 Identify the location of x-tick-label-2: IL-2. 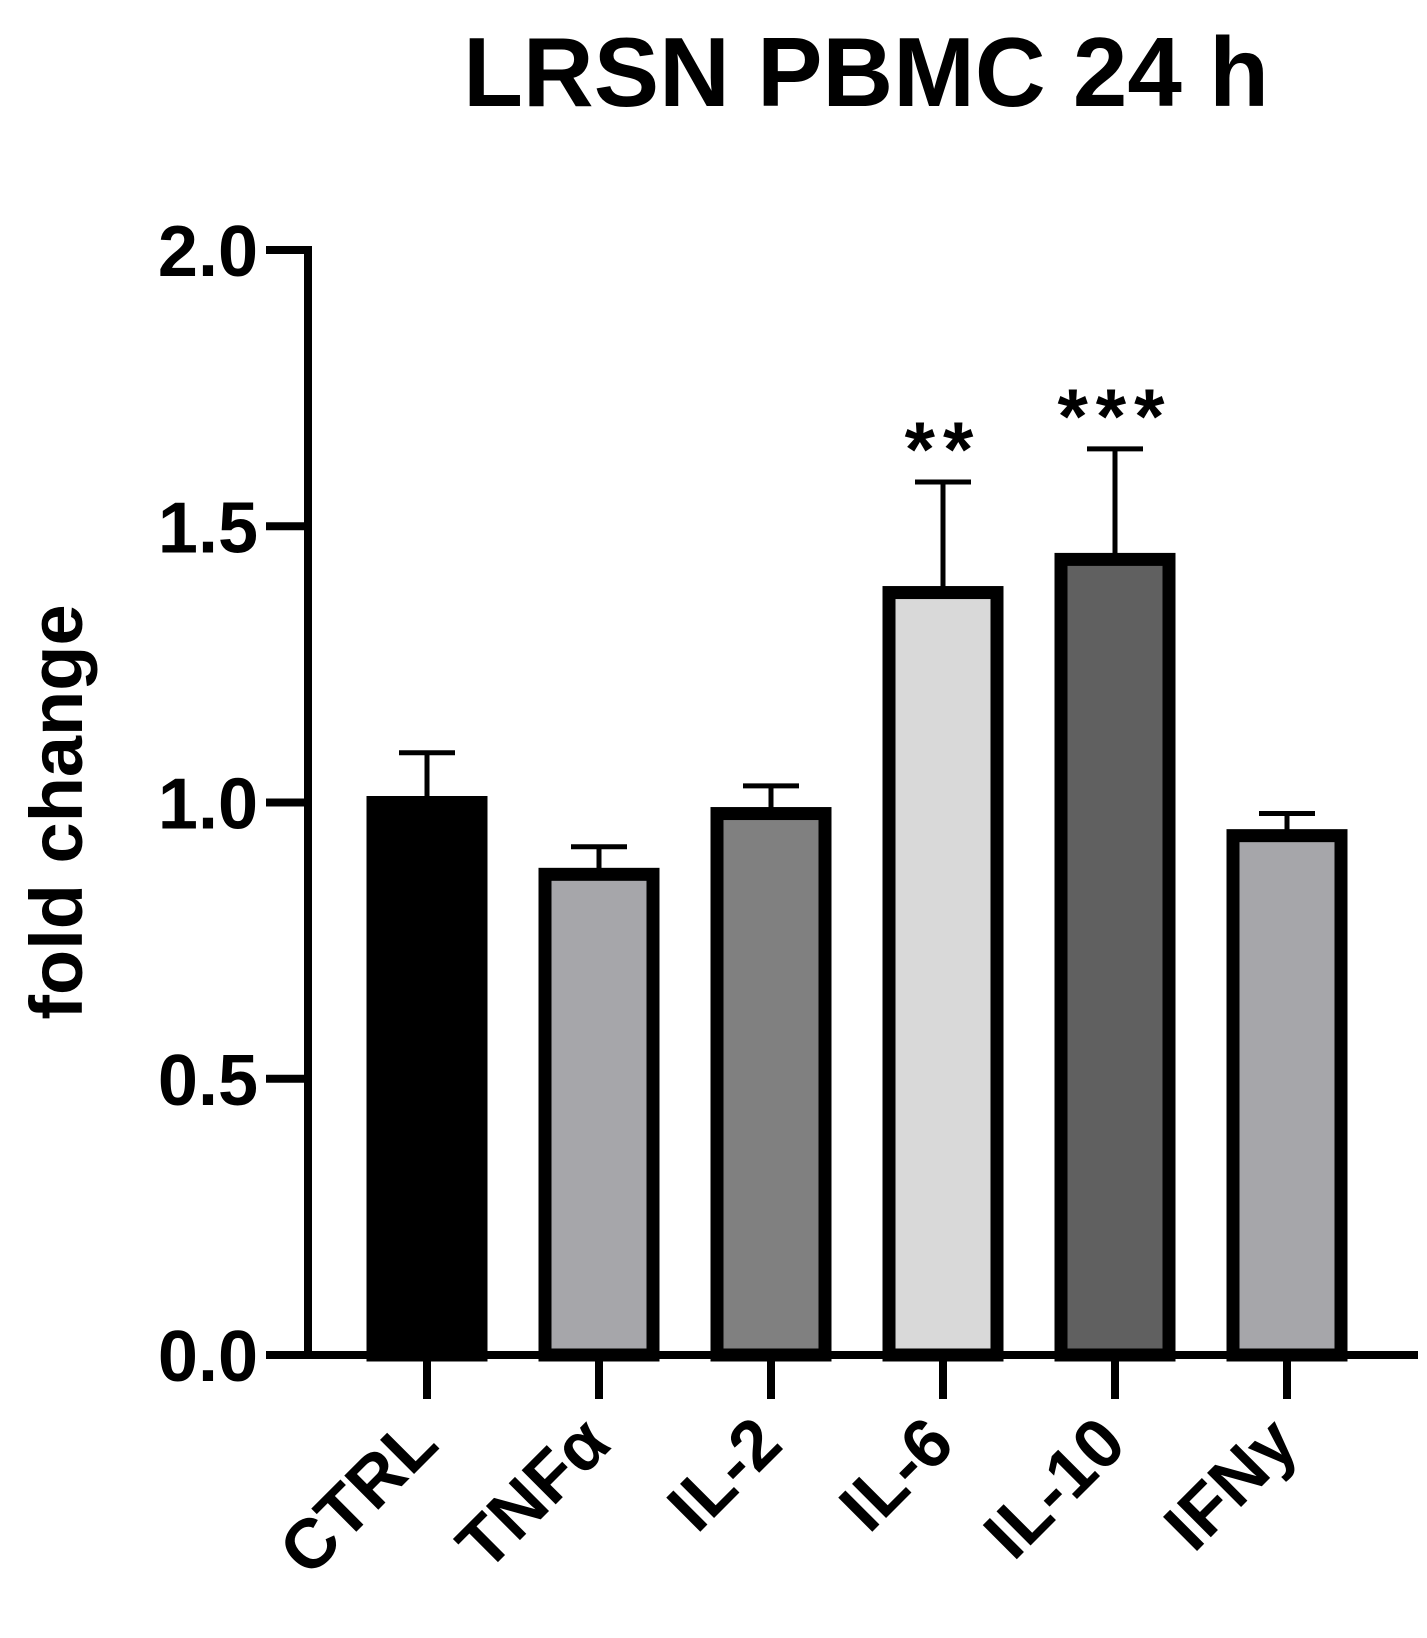
(723, 1473).